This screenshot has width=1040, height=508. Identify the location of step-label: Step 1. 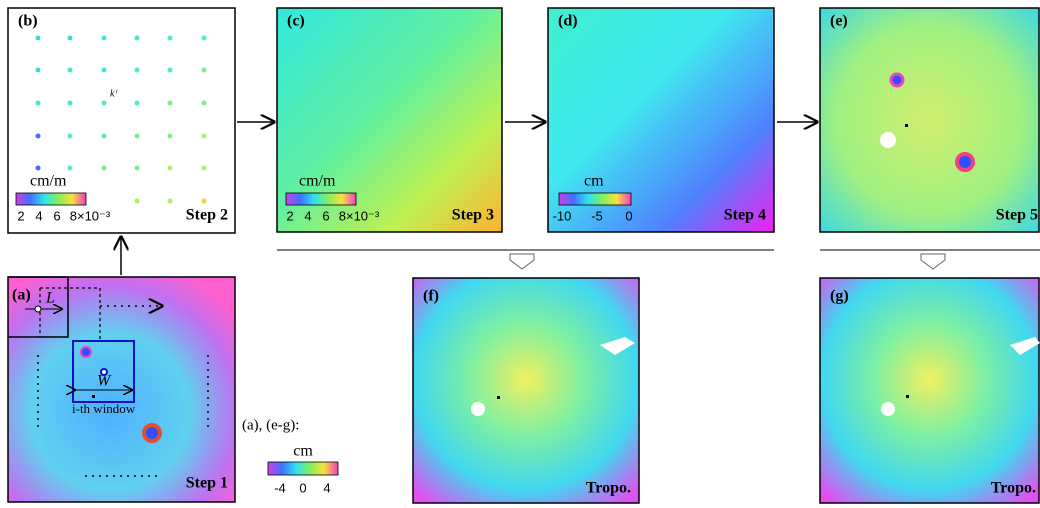
(207, 483).